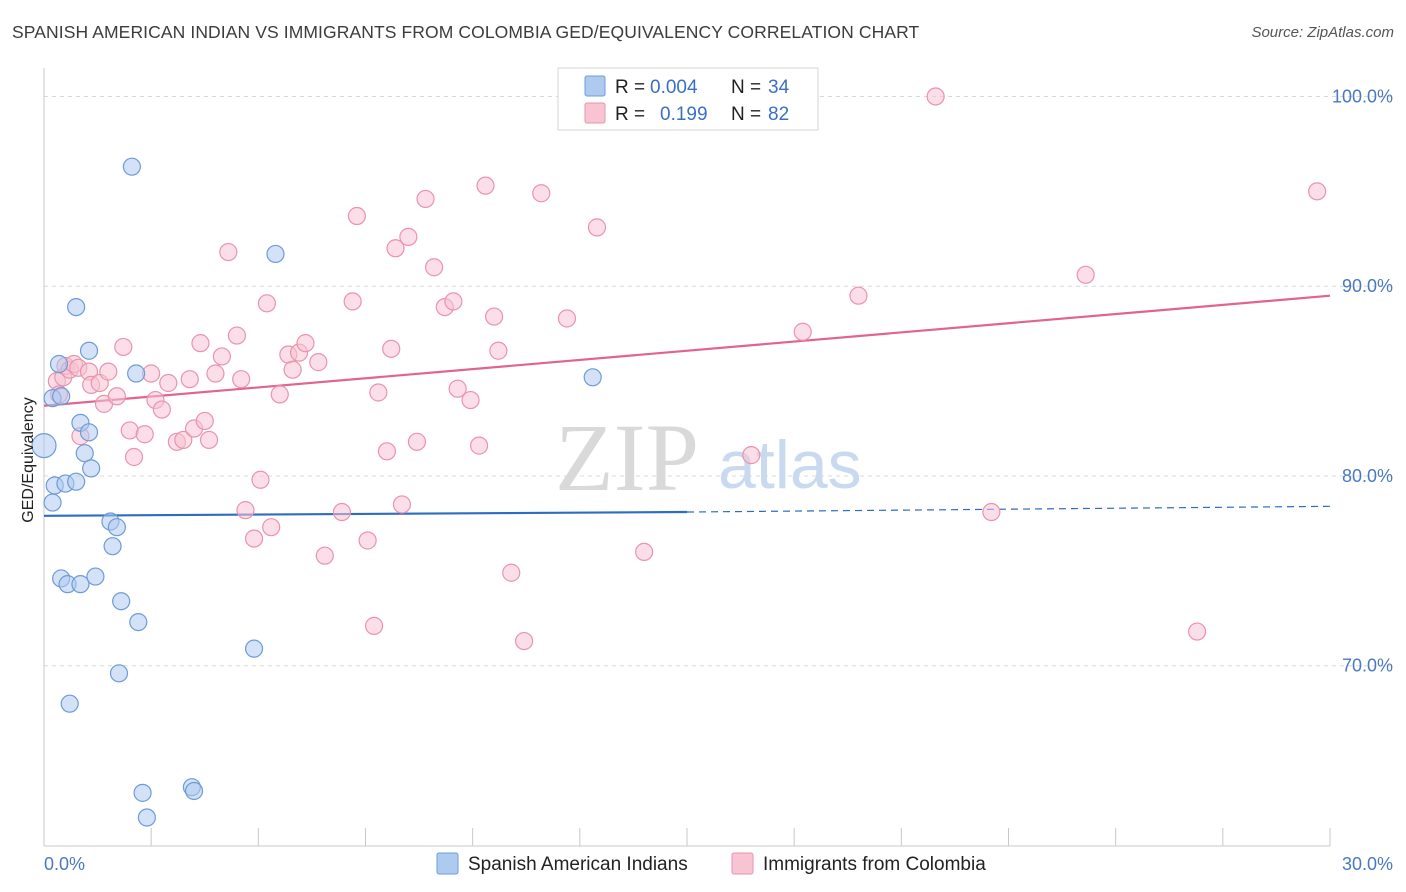 This screenshot has width=1406, height=892. Describe the element at coordinates (595, 86) in the screenshot. I see `legend-swatch-blue` at that location.